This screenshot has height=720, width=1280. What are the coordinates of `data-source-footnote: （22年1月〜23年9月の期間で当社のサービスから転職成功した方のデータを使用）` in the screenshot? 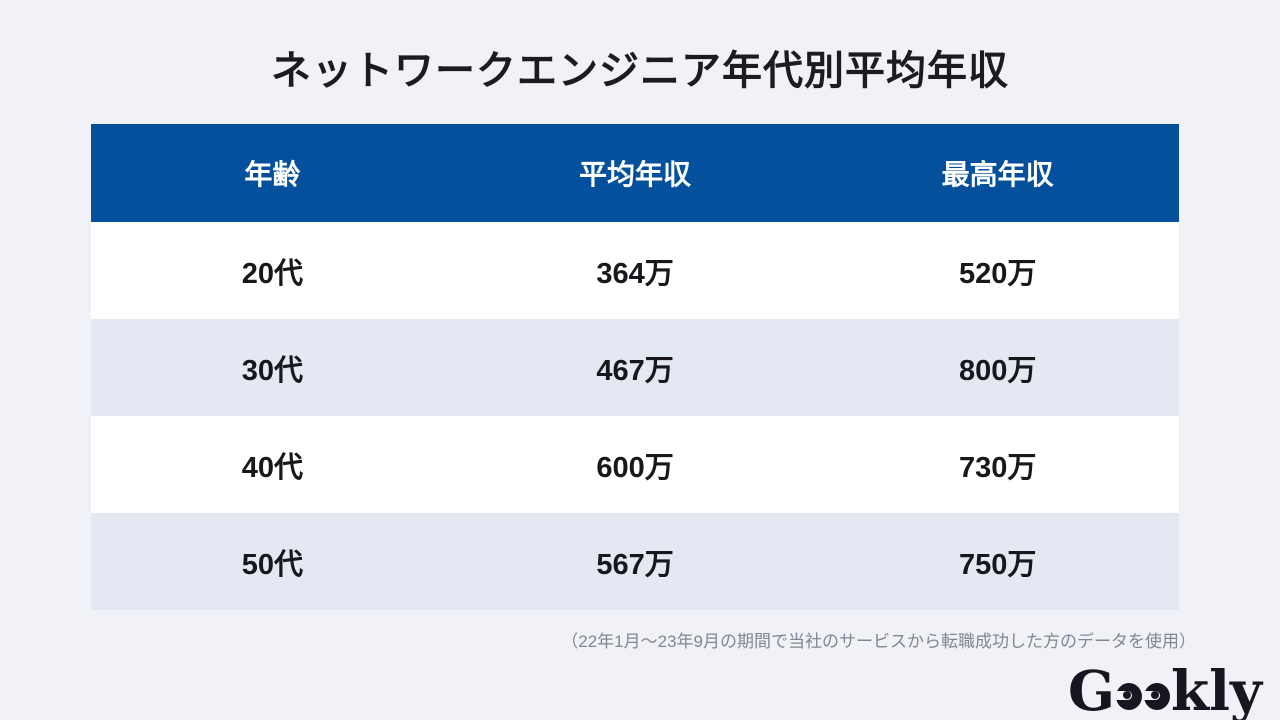 It's located at (878, 641).